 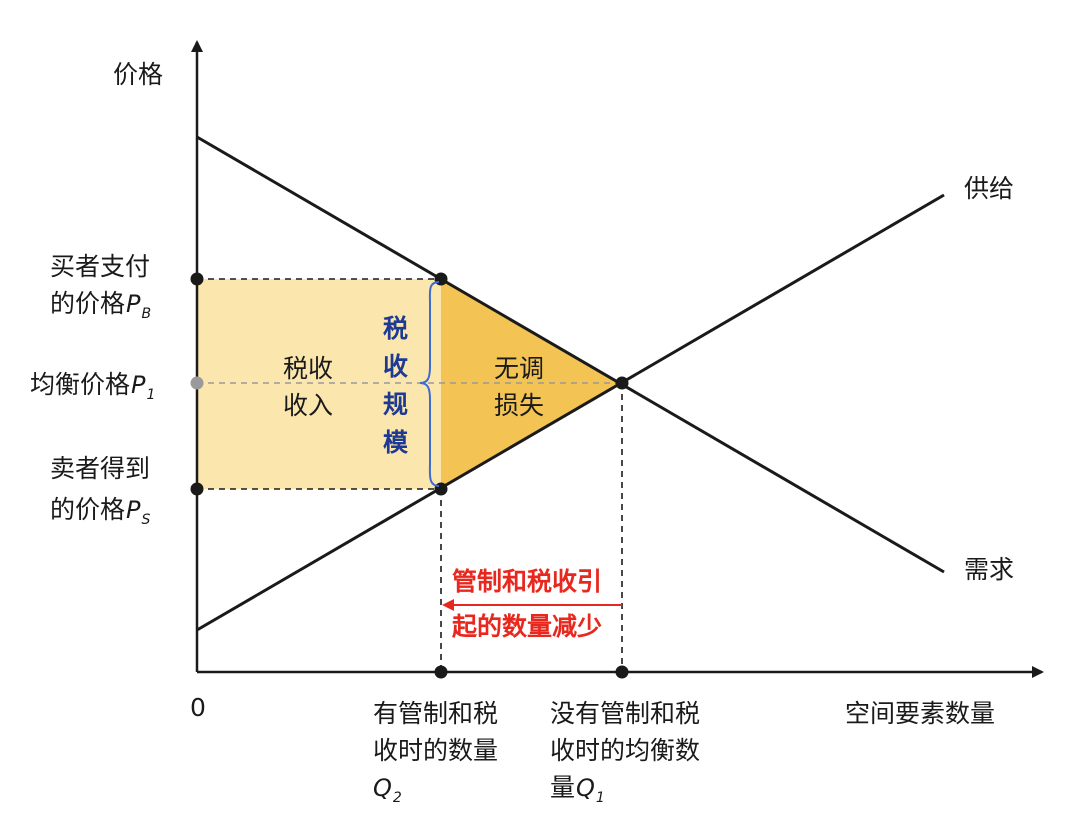 What do you see at coordinates (395, 404) in the screenshot?
I see `tax-size-char-3: 规` at bounding box center [395, 404].